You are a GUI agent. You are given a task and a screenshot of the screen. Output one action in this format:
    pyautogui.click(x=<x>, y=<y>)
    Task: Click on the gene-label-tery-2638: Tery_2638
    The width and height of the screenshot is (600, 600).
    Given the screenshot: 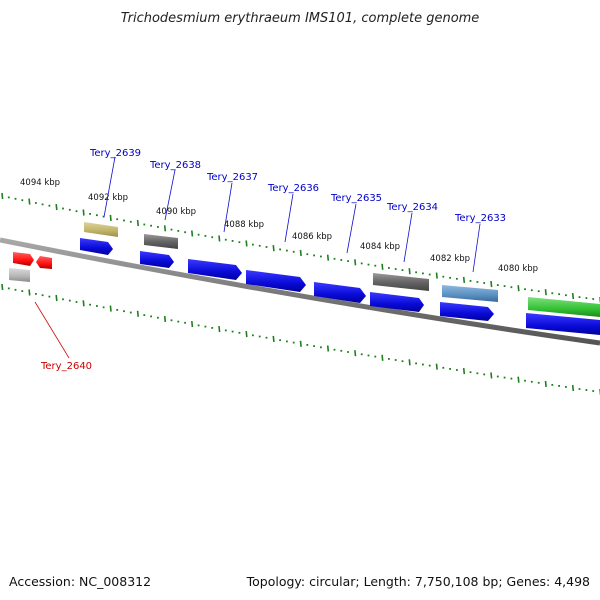 What is the action you would take?
    pyautogui.click(x=175, y=165)
    